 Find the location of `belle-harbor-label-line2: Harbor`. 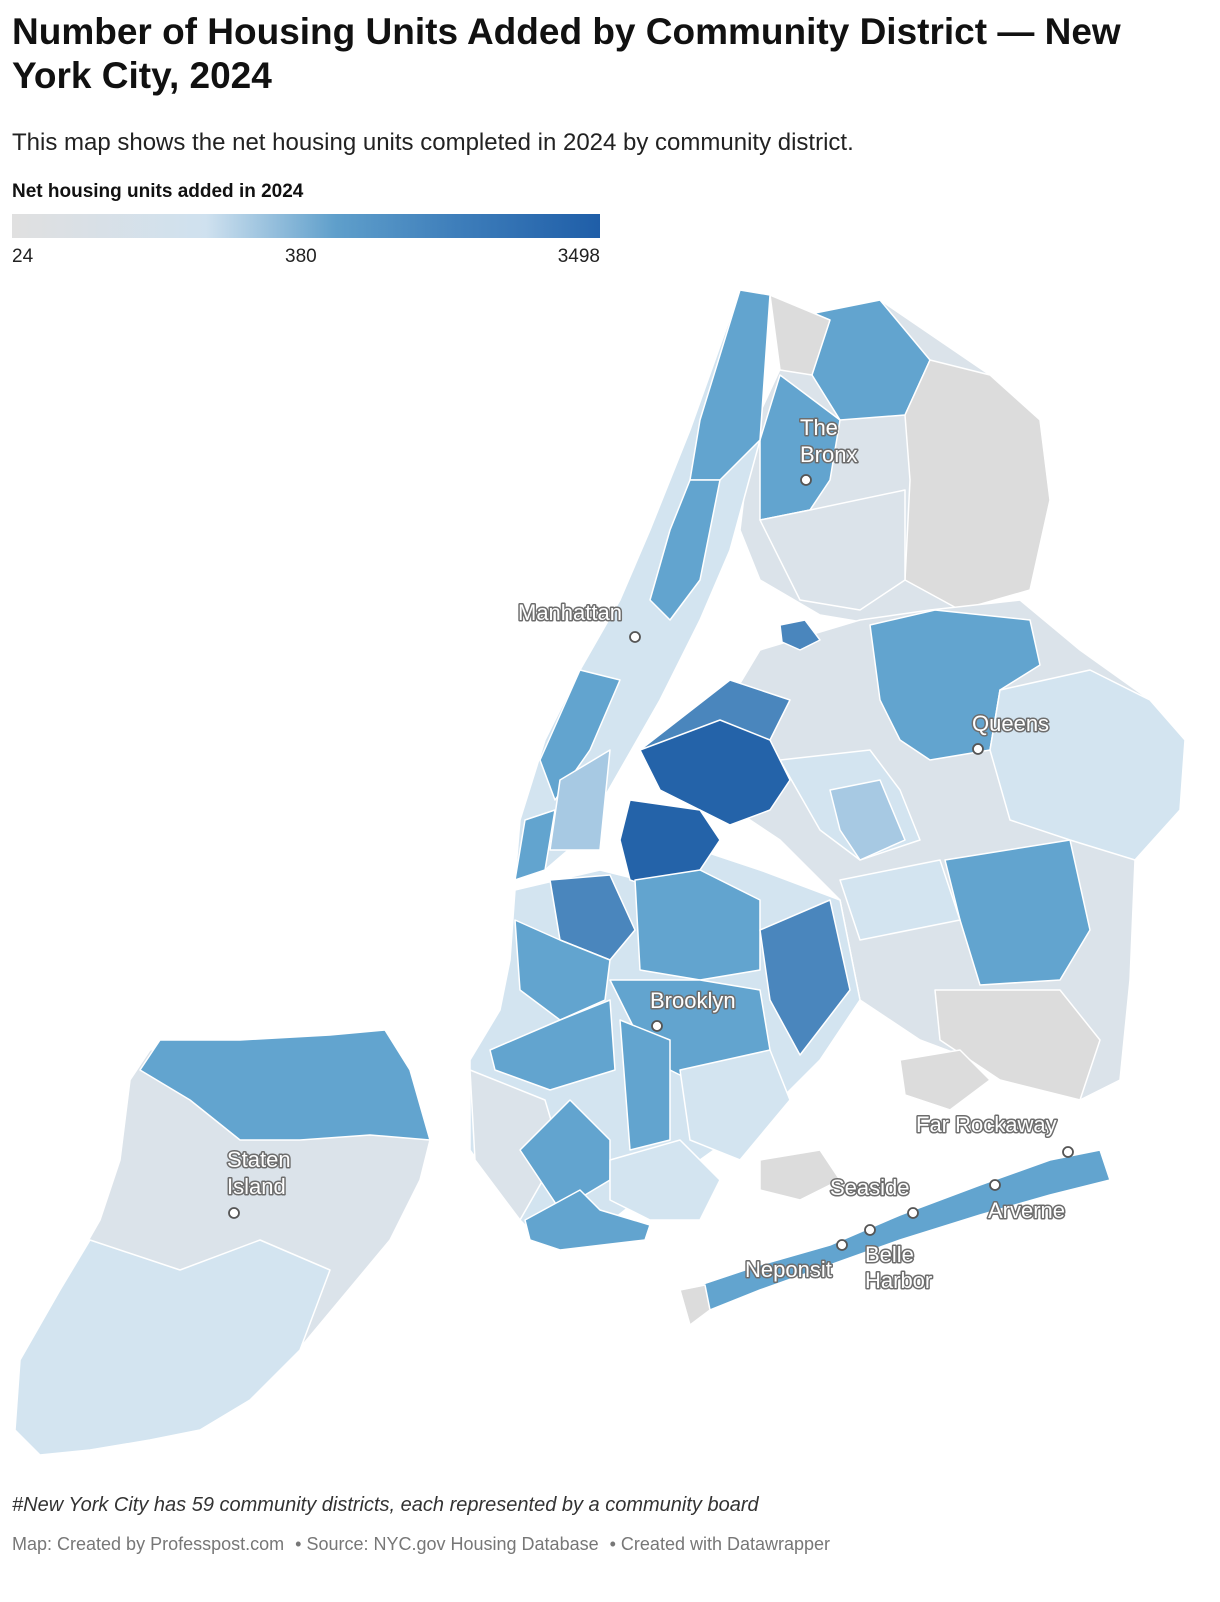

belle-harbor-label-line2: Harbor is located at coordinates (898, 1280).